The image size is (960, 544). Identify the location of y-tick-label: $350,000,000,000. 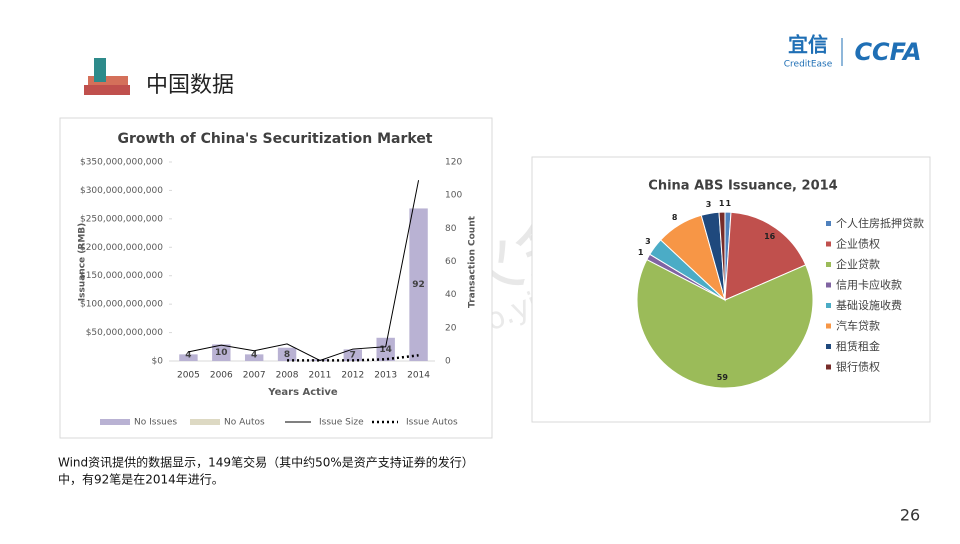
(121, 163).